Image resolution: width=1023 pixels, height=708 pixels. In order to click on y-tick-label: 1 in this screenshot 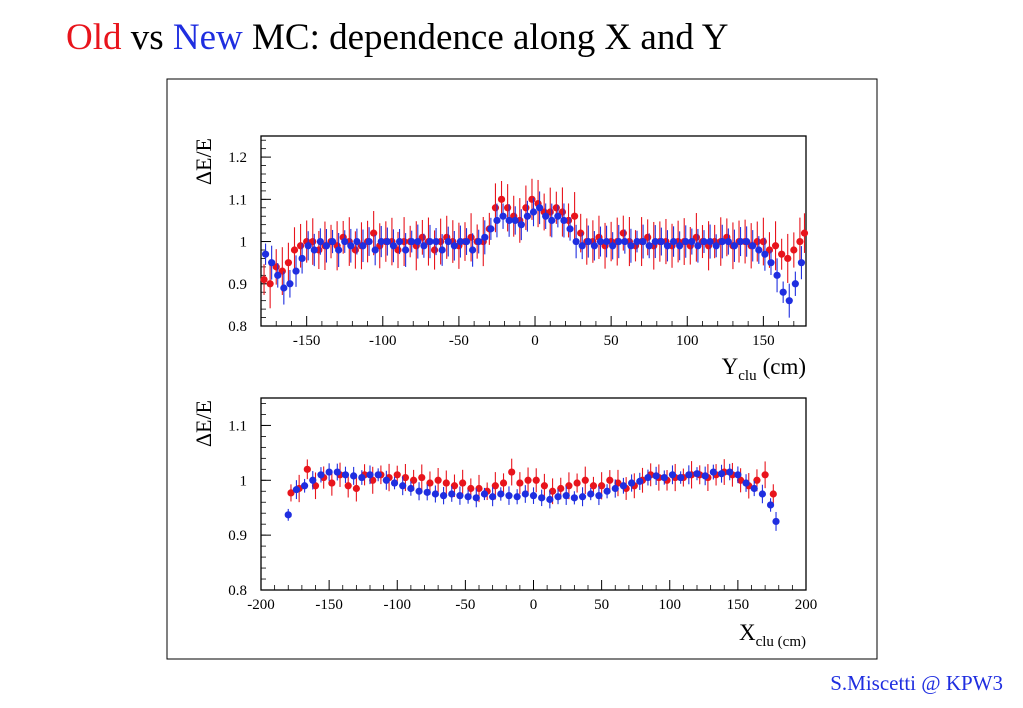, I will do `click(244, 243)`.